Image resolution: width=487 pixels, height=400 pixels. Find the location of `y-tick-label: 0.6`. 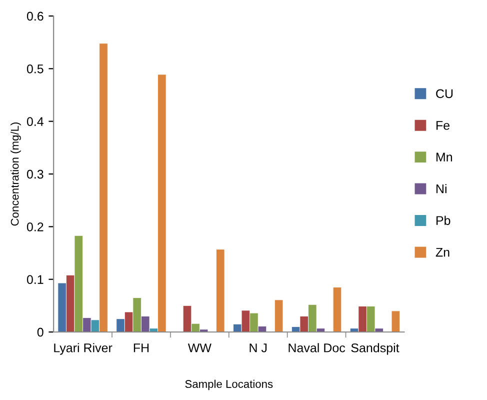

y-tick-label: 0.6 is located at coordinates (35, 16).